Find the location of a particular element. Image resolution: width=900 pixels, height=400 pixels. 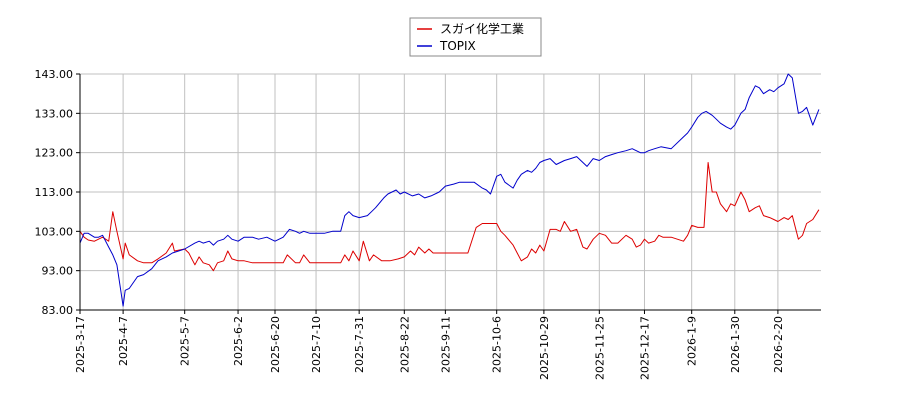

x-tick-label: 2025-10-29 is located at coordinates (544, 348).